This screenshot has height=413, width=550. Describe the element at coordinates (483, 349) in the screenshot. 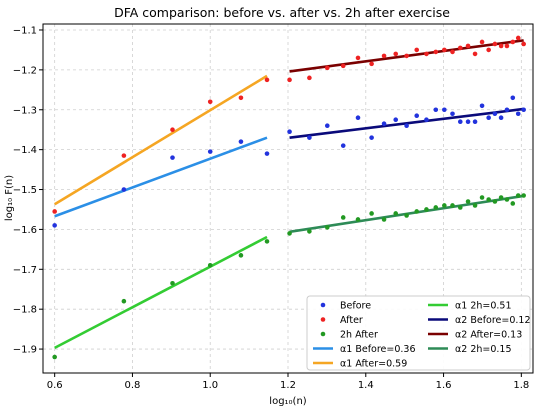

I see `legend-label: α2 2h=0.15` at that location.